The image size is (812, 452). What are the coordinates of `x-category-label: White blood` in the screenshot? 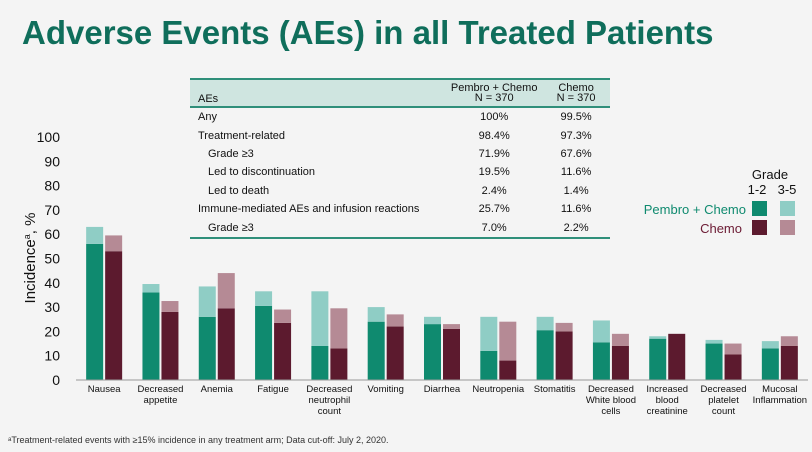 It's located at (611, 400).